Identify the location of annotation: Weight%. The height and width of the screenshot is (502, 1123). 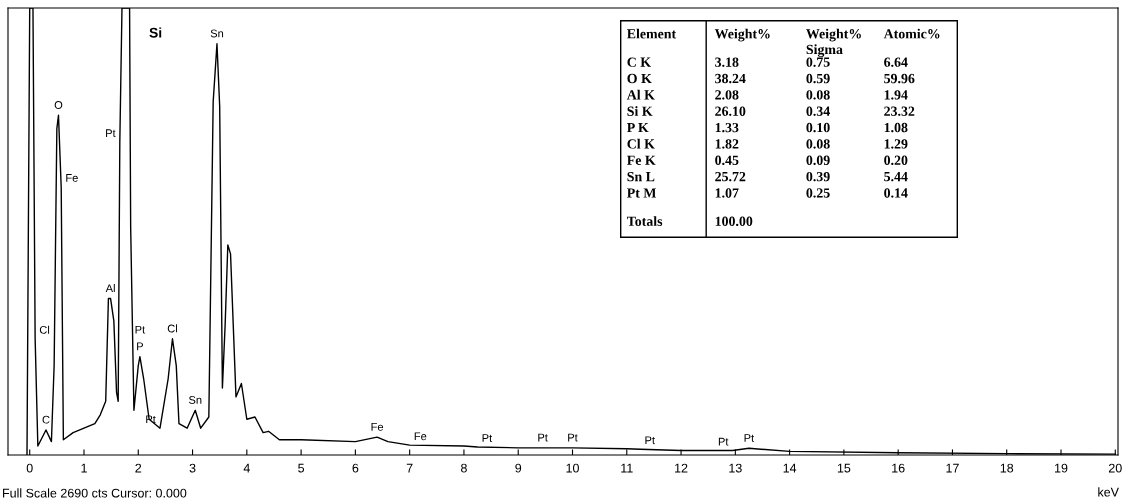
(742, 35).